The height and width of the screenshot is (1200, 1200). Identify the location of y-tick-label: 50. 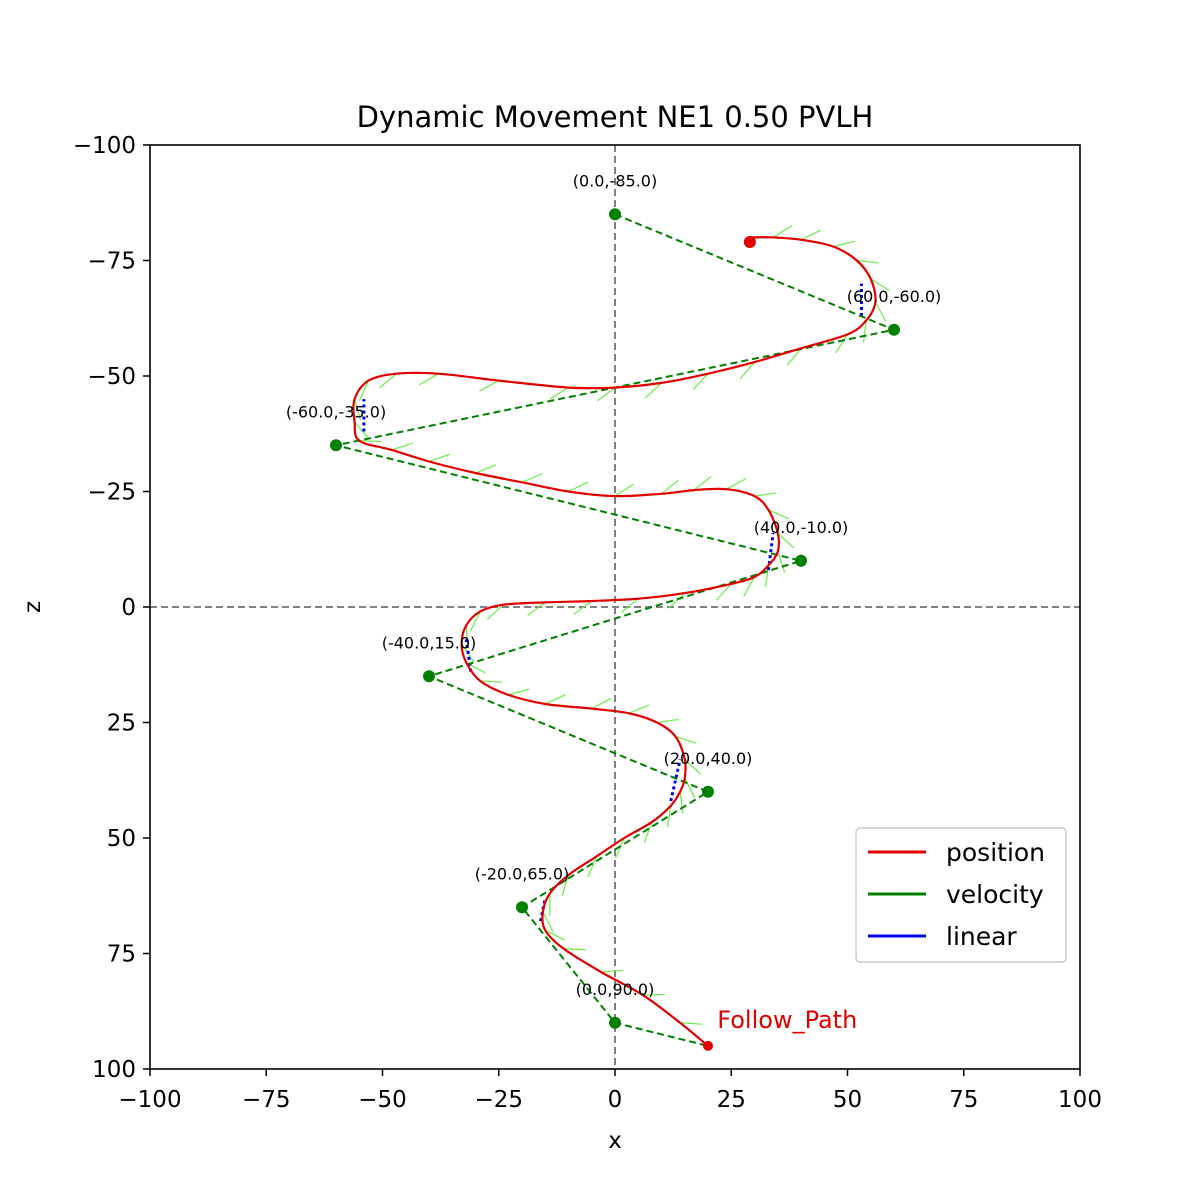
(121, 839).